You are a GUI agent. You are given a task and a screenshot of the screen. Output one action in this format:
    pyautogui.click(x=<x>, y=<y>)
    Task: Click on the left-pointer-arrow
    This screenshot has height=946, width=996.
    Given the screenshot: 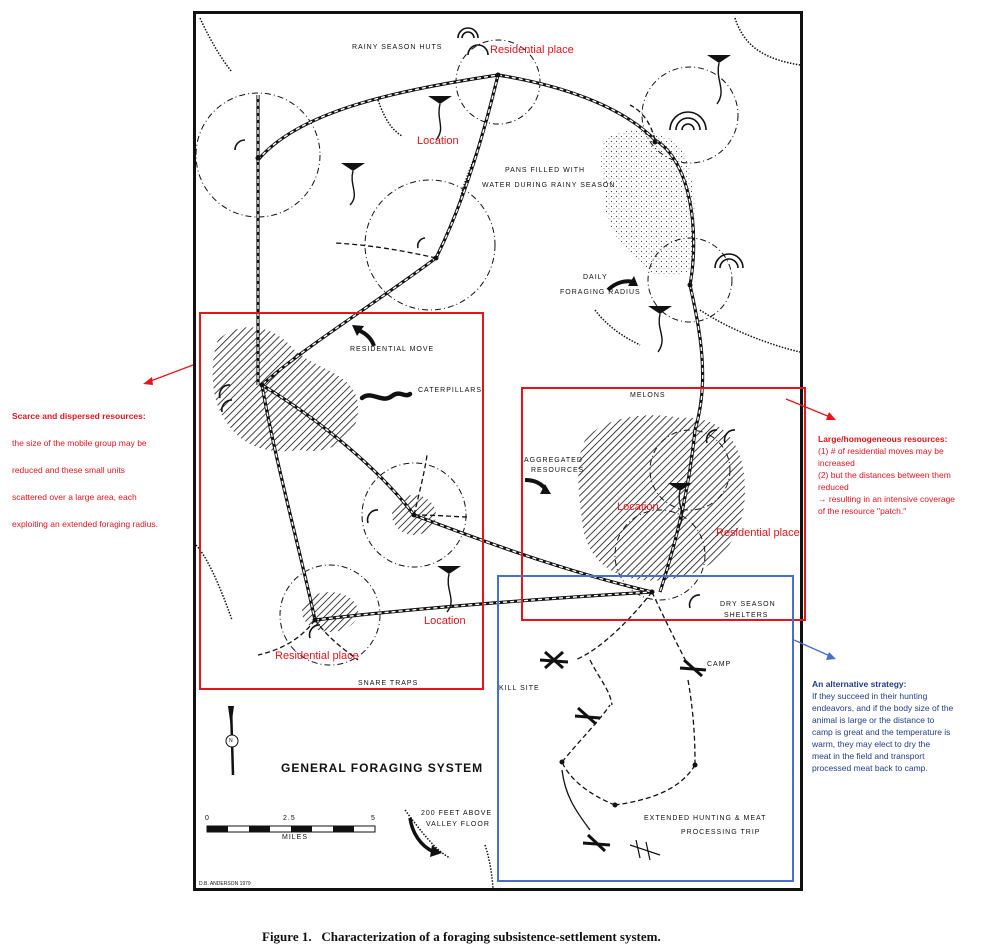 What is the action you would take?
    pyautogui.click(x=168, y=374)
    